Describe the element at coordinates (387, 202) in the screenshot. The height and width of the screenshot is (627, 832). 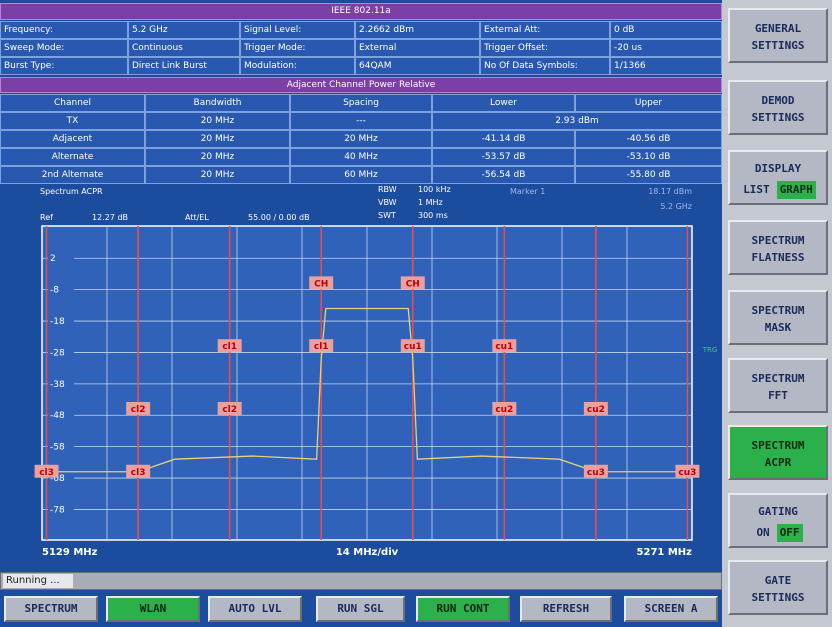
I see `setting-name: VBW` at that location.